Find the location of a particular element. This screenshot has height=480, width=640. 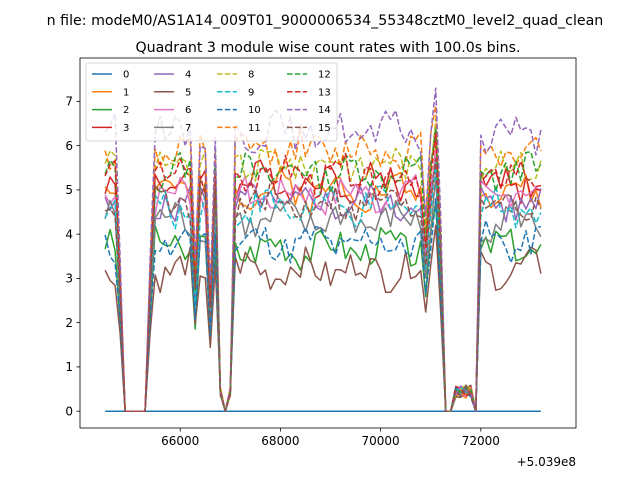

y-tick-label: 2 is located at coordinates (69, 323).